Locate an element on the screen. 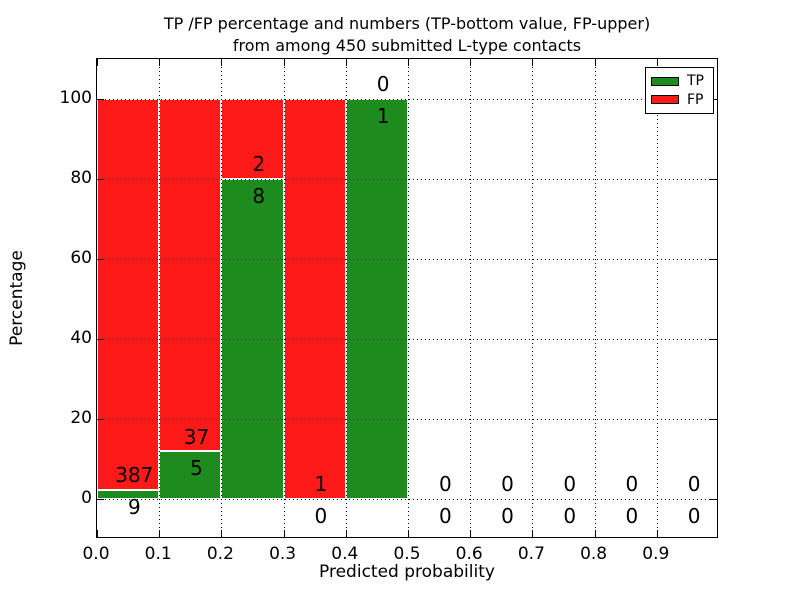  annotation-tp-count: 8 is located at coordinates (259, 195).